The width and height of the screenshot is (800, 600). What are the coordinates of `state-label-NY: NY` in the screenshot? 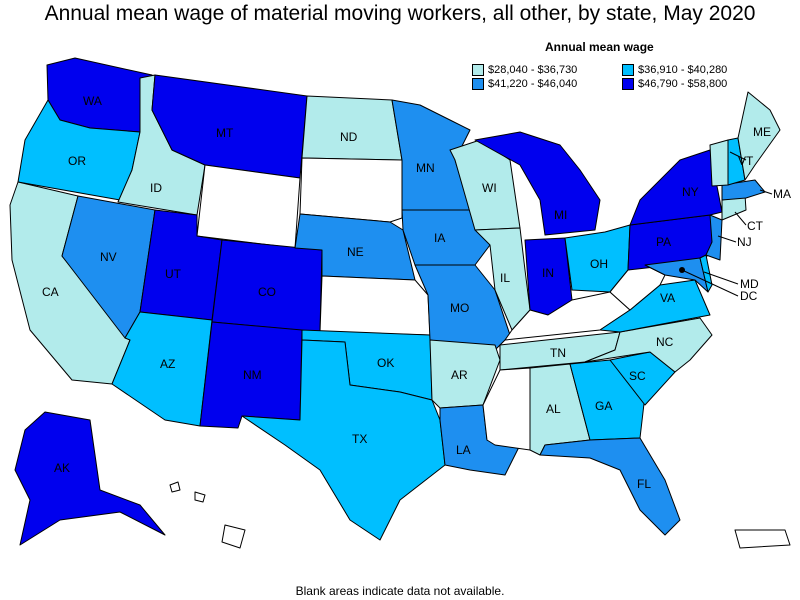 It's located at (690, 192).